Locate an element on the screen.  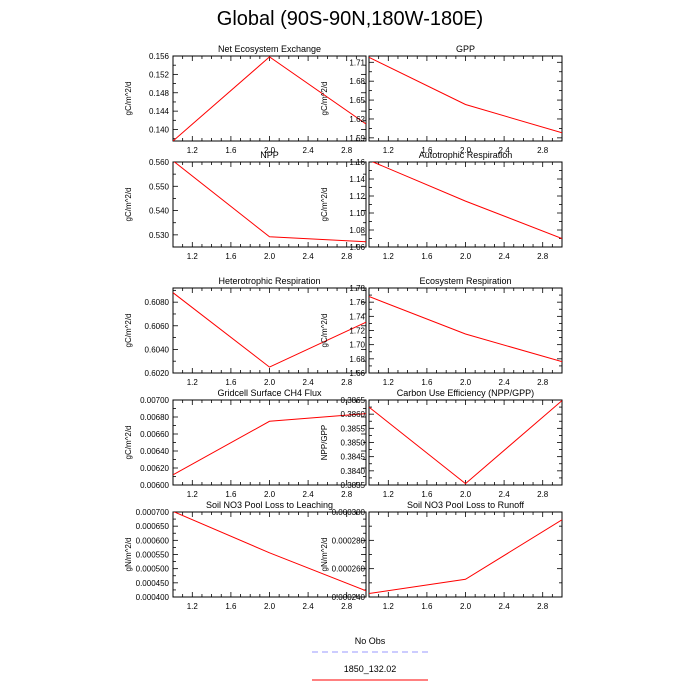
y-tick-label: 0.000600 is located at coordinates (153, 540).